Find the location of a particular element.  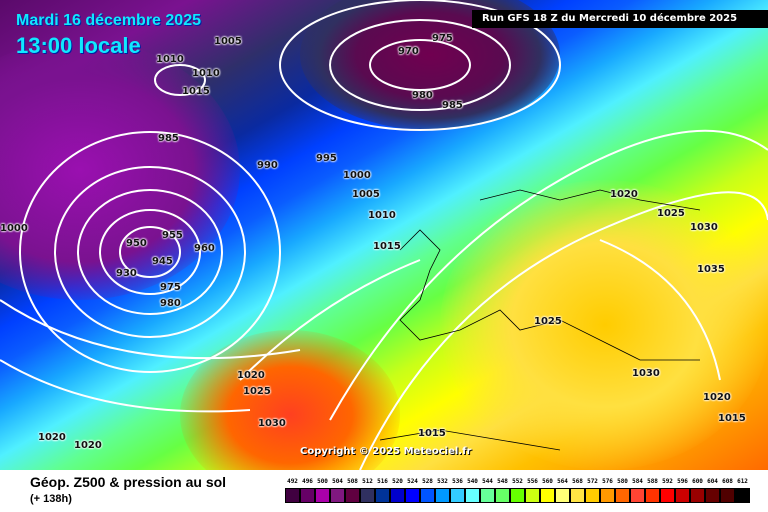

legend-swatch: 604 is located at coordinates (712, 490).